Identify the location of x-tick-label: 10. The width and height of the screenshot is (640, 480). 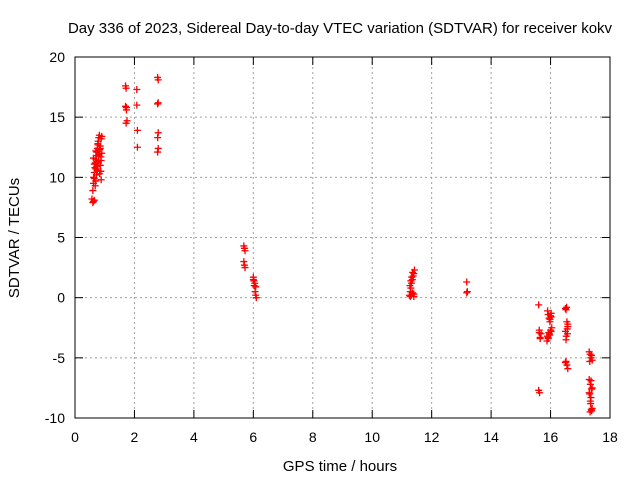
(372, 437).